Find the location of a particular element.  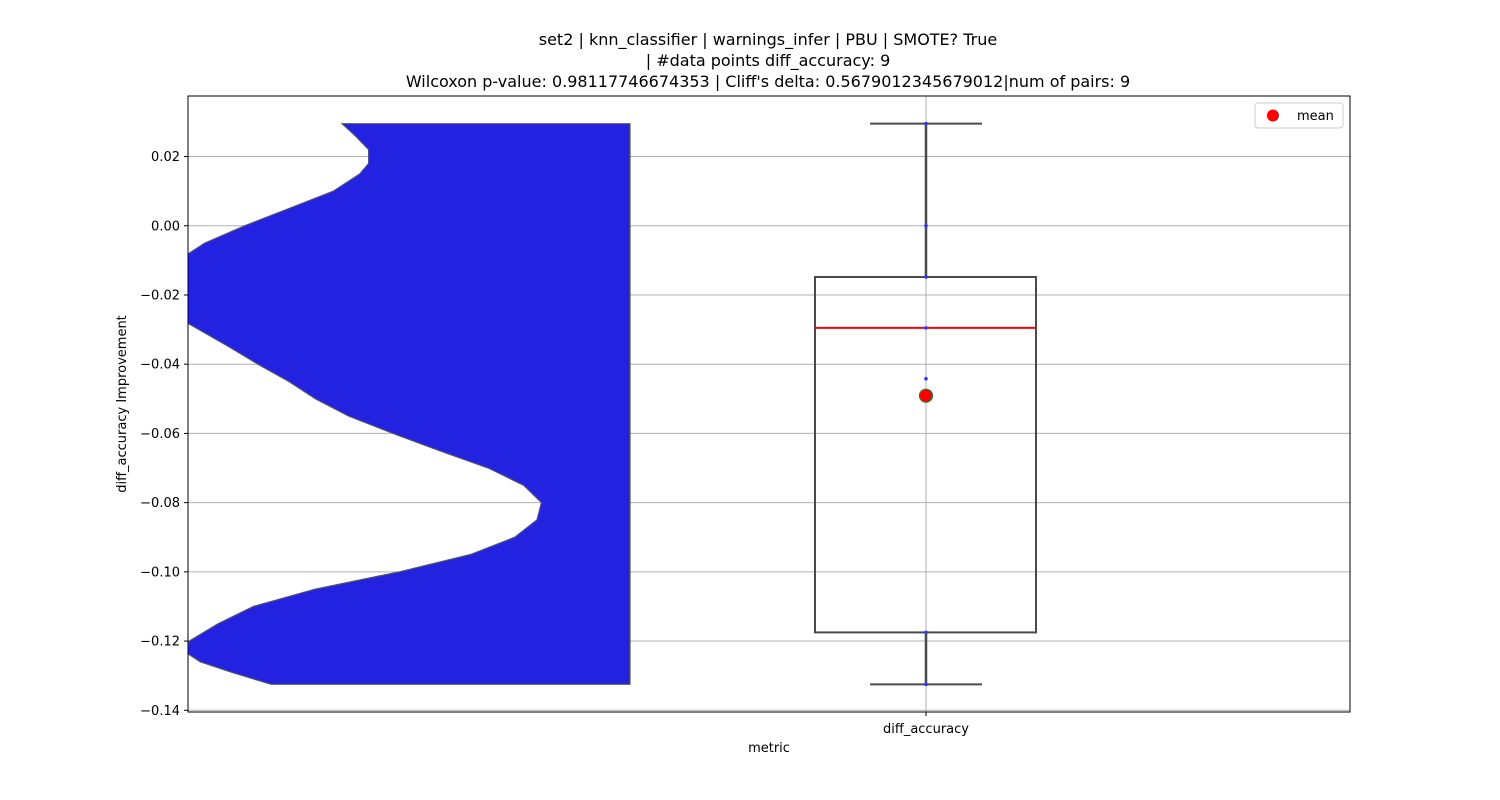

y-tick-label: −0.14 is located at coordinates (160, 711).